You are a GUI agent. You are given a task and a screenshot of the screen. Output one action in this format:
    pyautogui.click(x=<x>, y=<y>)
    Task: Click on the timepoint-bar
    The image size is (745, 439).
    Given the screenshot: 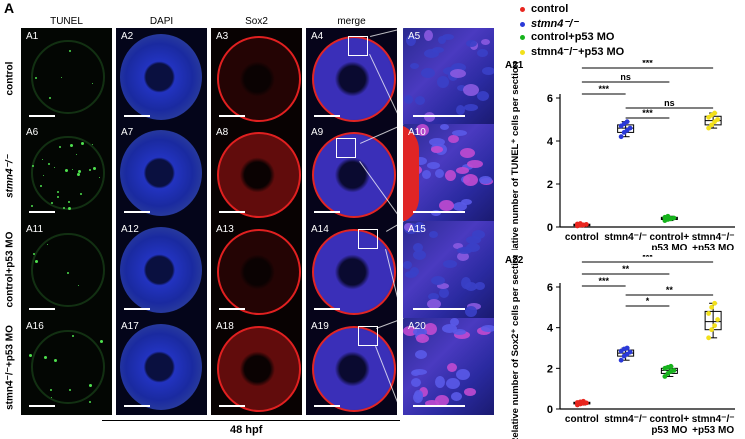 What is the action you would take?
    pyautogui.click(x=251, y=420)
    